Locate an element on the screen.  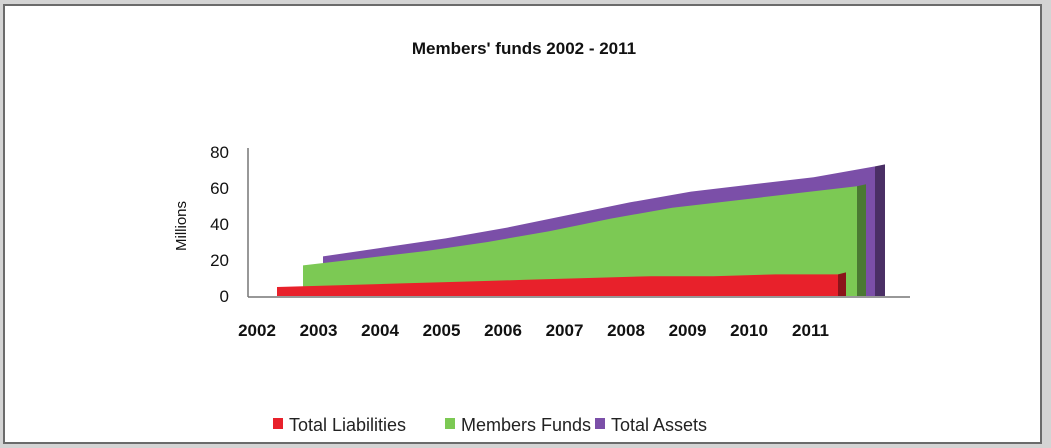
legend-label-members-funds: Members Funds is located at coordinates (526, 425).